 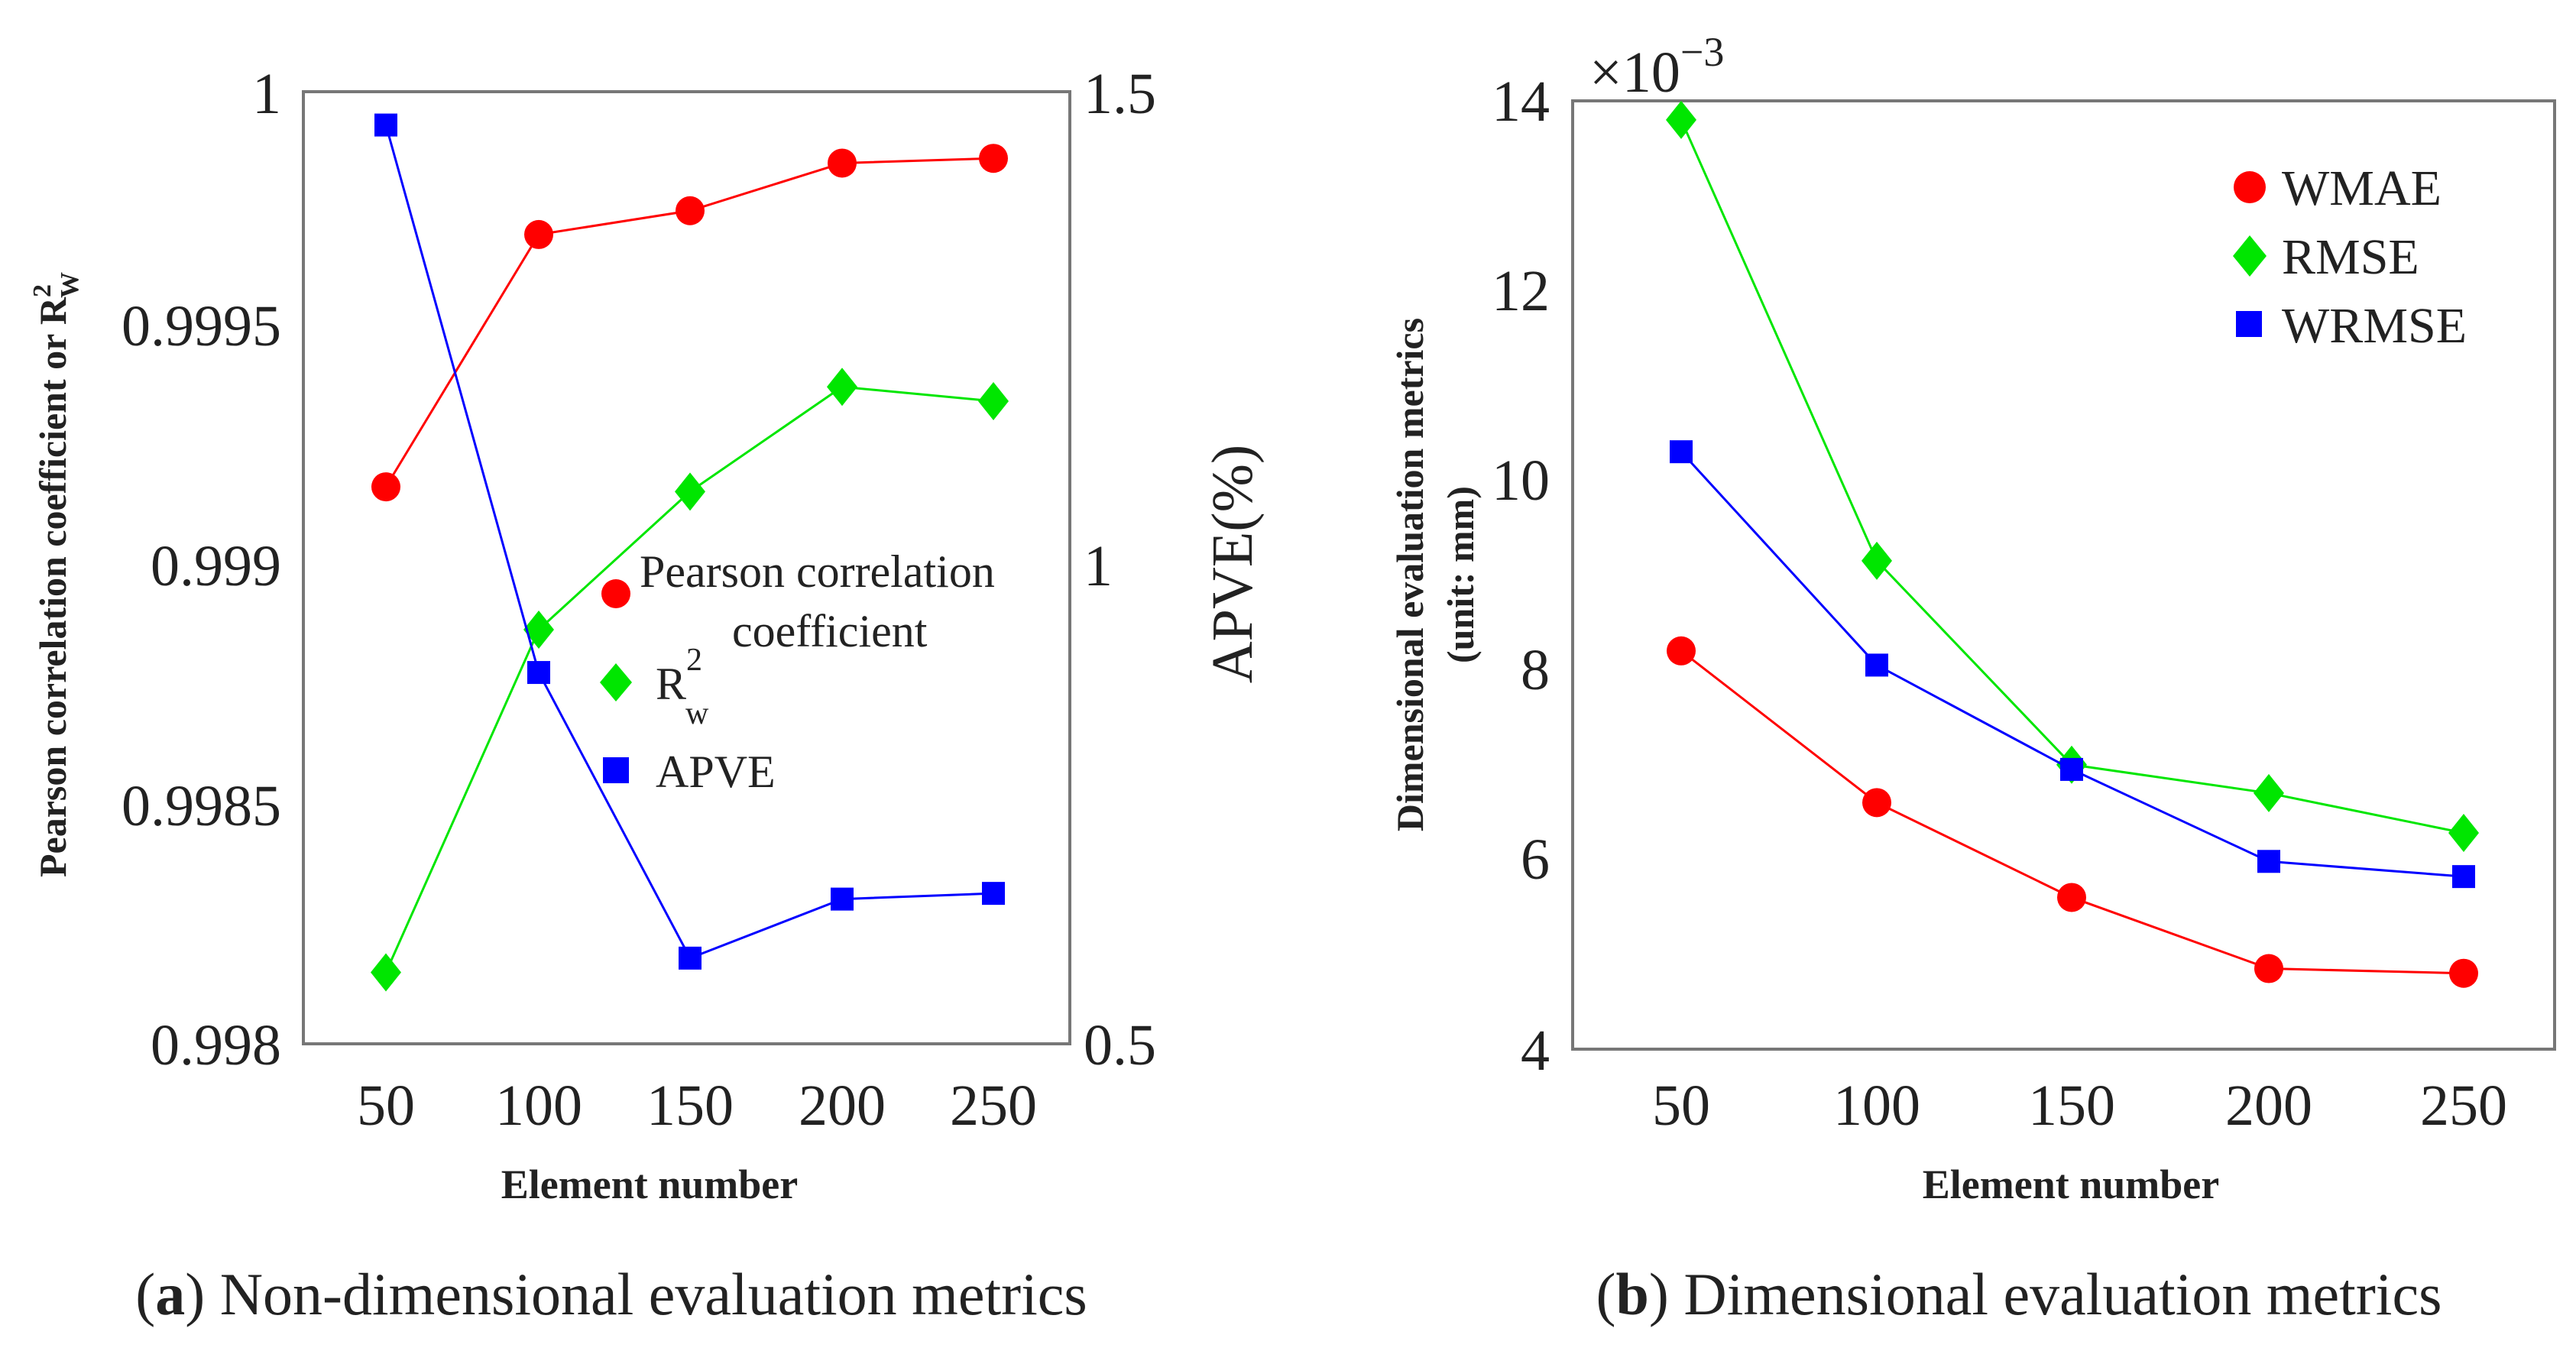 I want to click on series-line-apve, so click(x=689, y=542).